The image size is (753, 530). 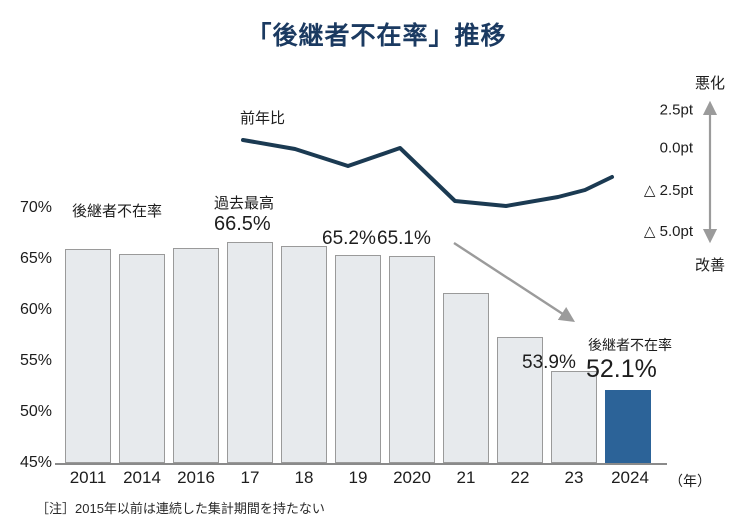 What do you see at coordinates (574, 477) in the screenshot?
I see `x-label-23: 23` at bounding box center [574, 477].